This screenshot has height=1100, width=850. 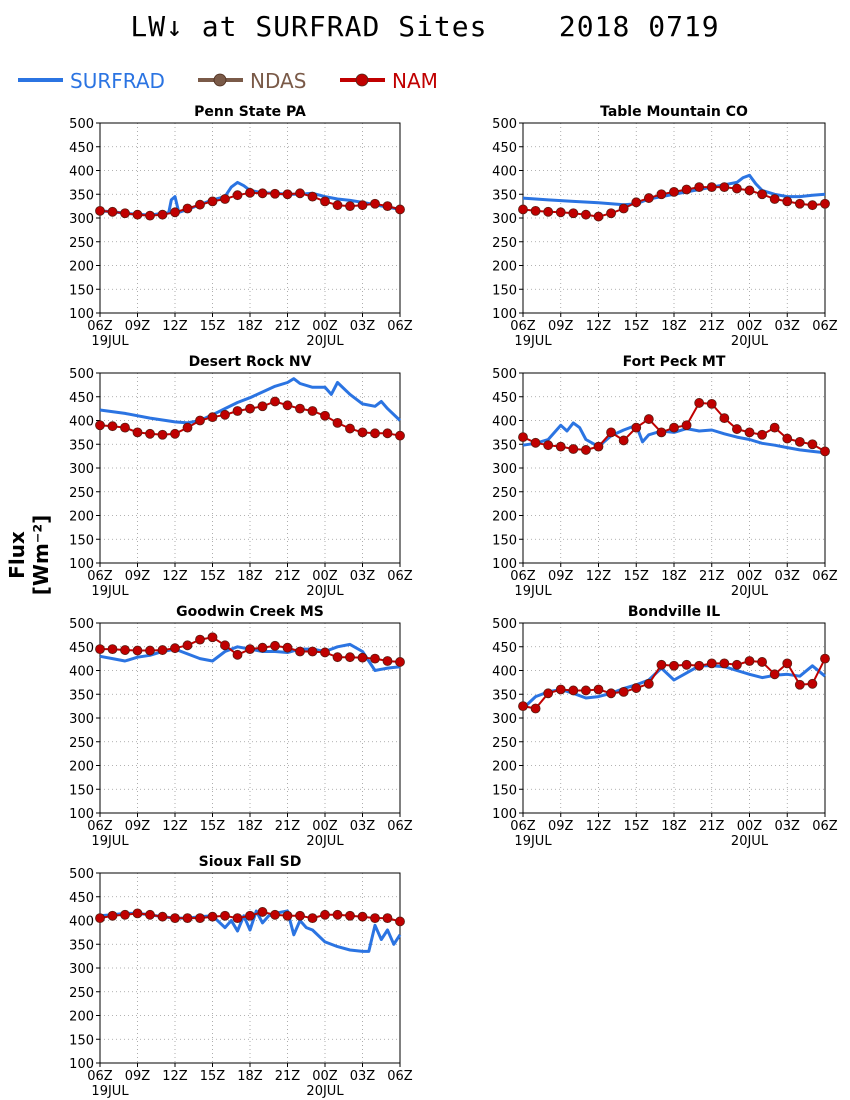 I want to click on y-tick-label: 250, so click(x=81, y=993).